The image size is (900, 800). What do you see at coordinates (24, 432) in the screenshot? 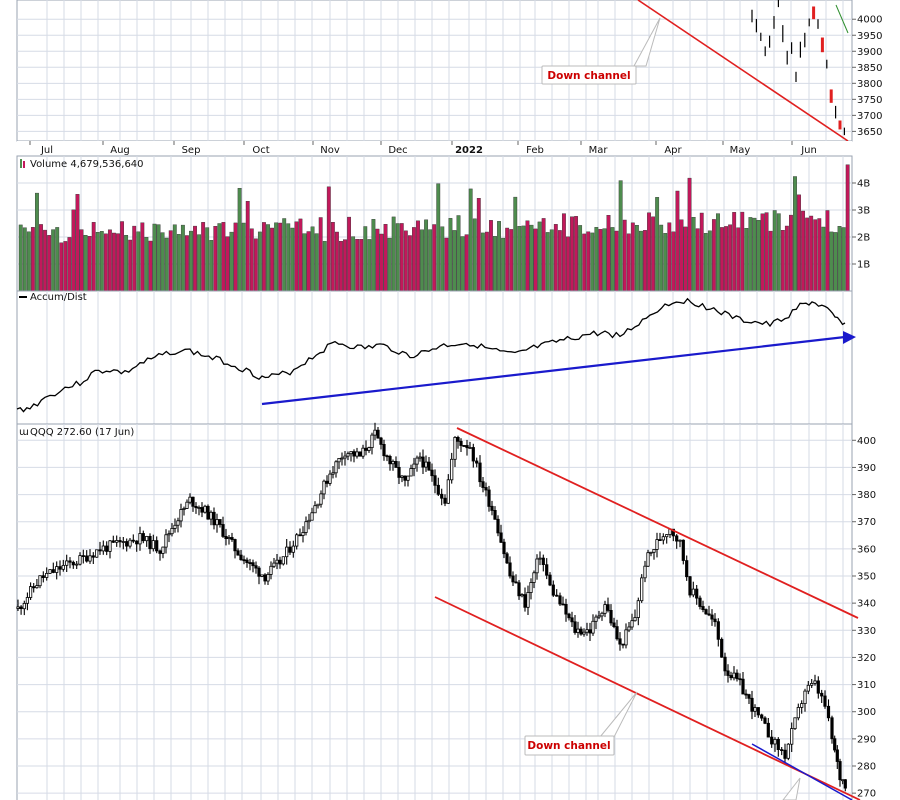
I see `svg-text: ɯ` at bounding box center [24, 432].